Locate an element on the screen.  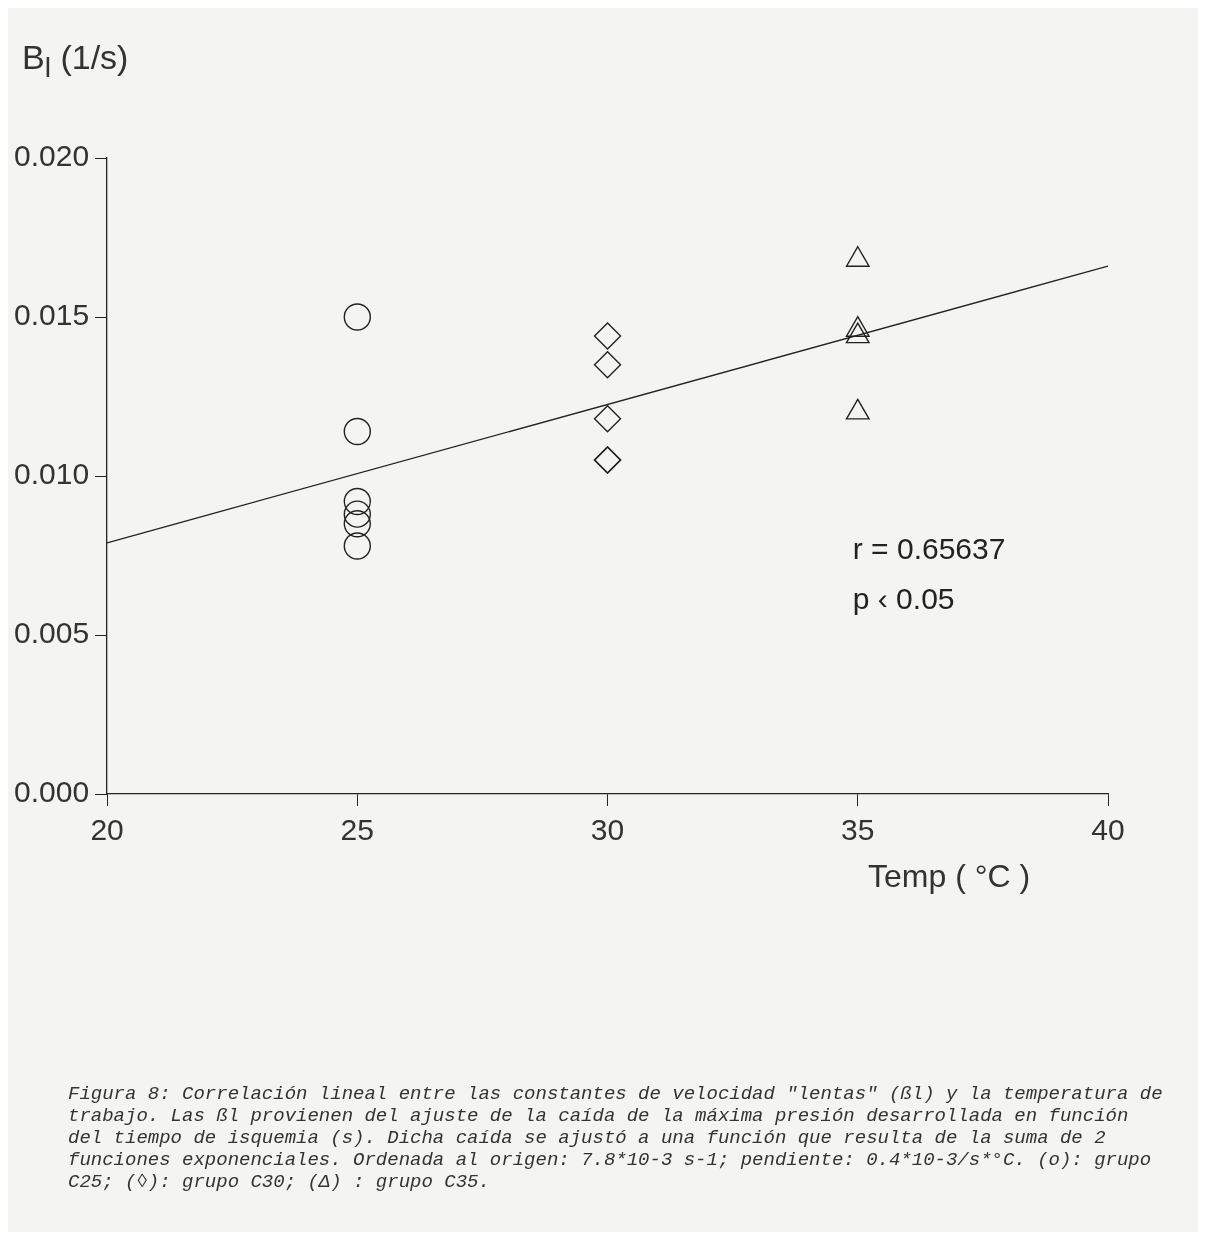
y-tick-label: 0.000 is located at coordinates (52, 792).